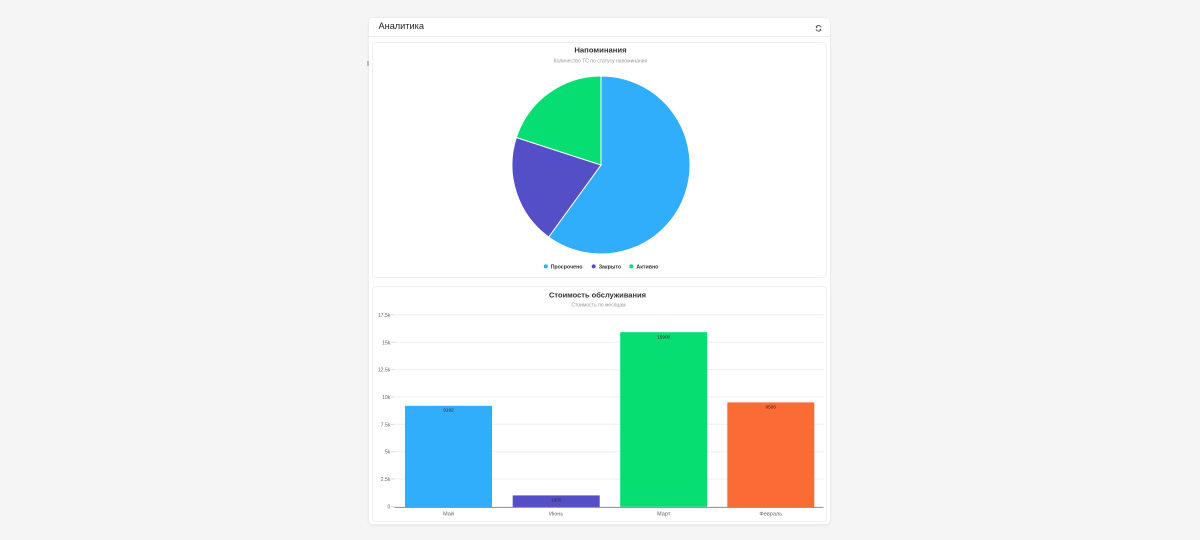 This screenshot has width=1200, height=540. Describe the element at coordinates (448, 410) in the screenshot. I see `svg-text: 9192` at that location.